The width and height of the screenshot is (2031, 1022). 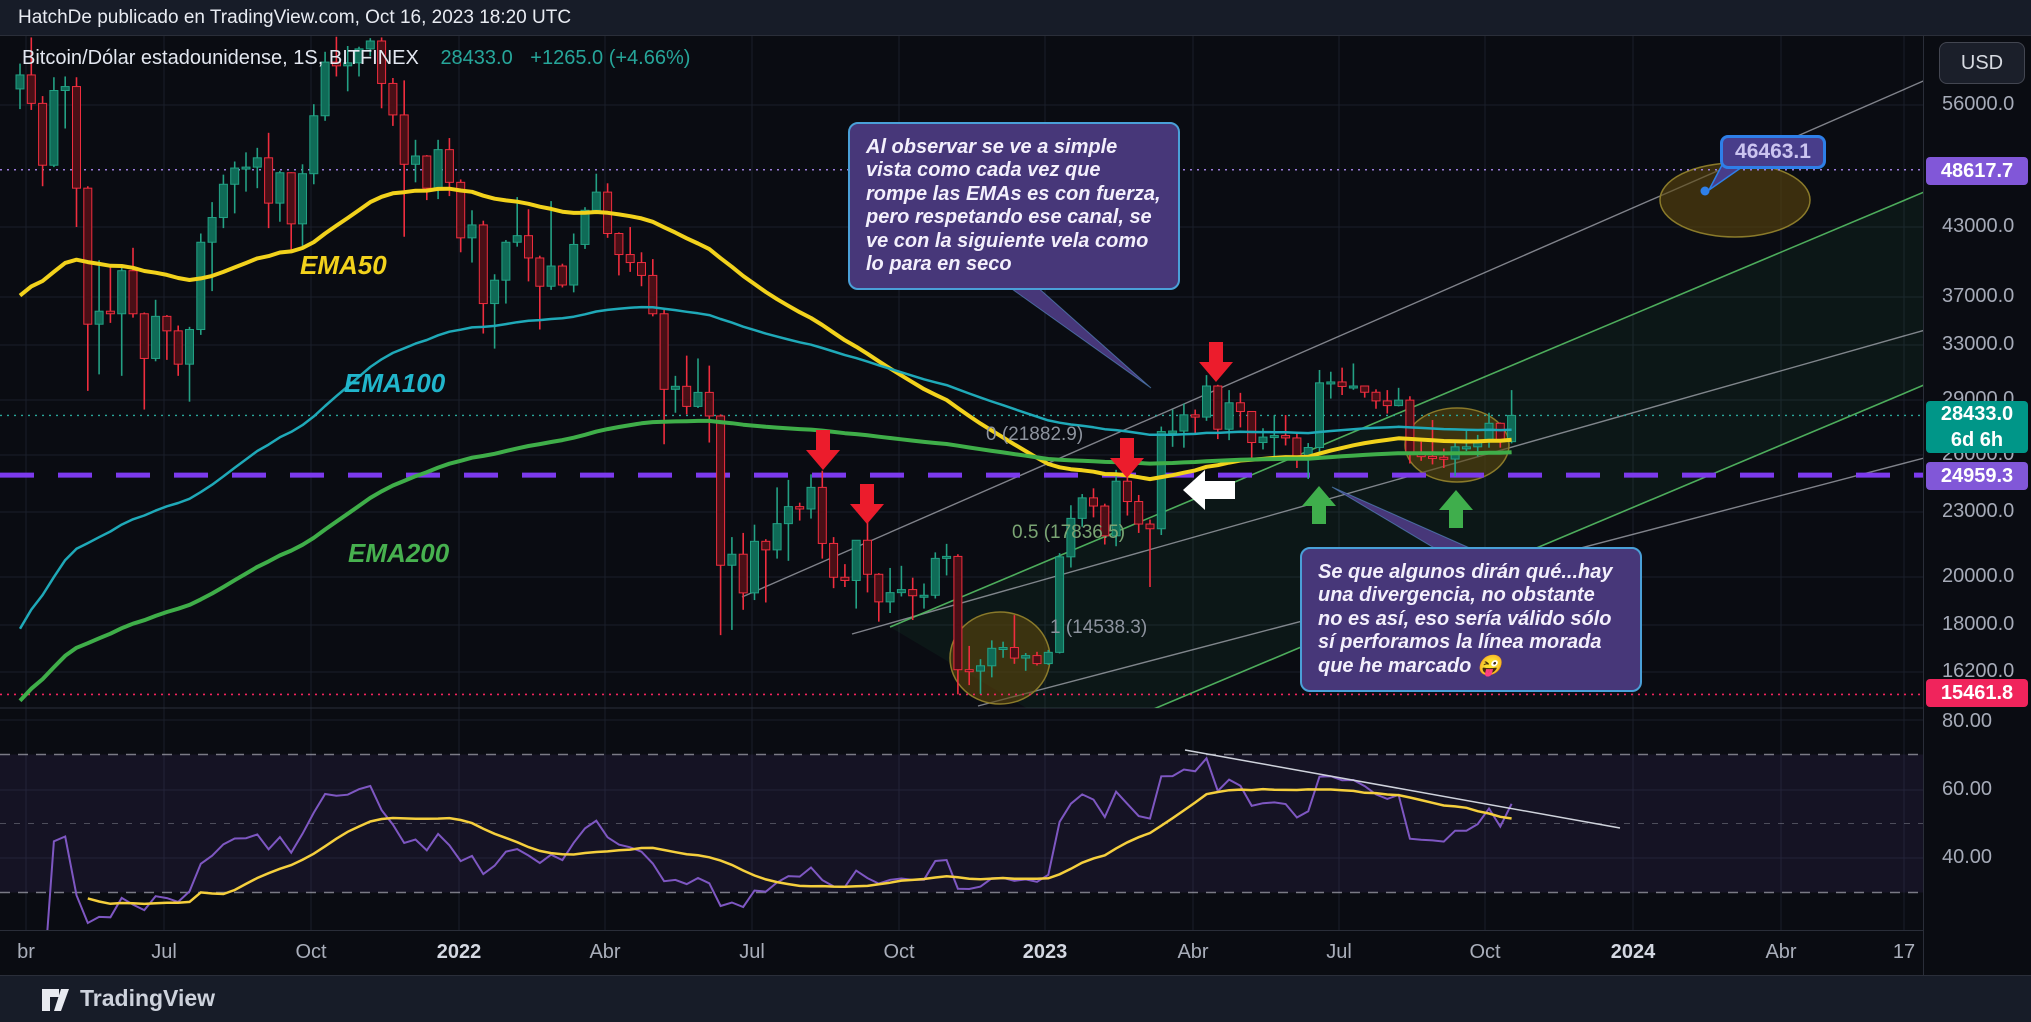 What do you see at coordinates (1967, 857) in the screenshot?
I see `rsi-tick: 40.00` at bounding box center [1967, 857].